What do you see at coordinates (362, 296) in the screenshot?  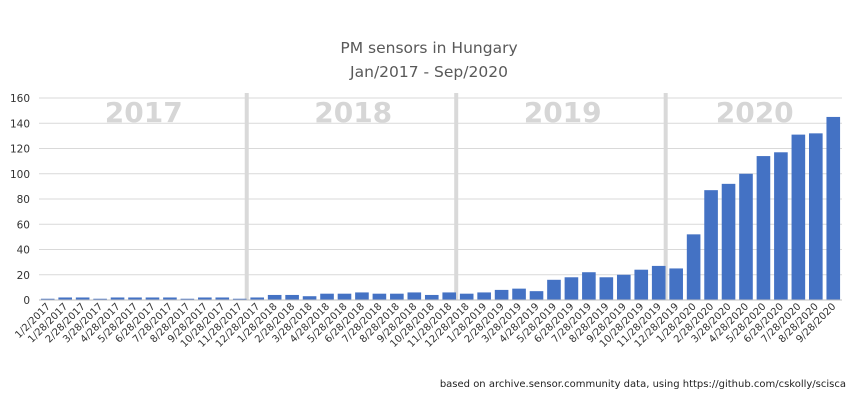 I see `bar-6/28/2018` at bounding box center [362, 296].